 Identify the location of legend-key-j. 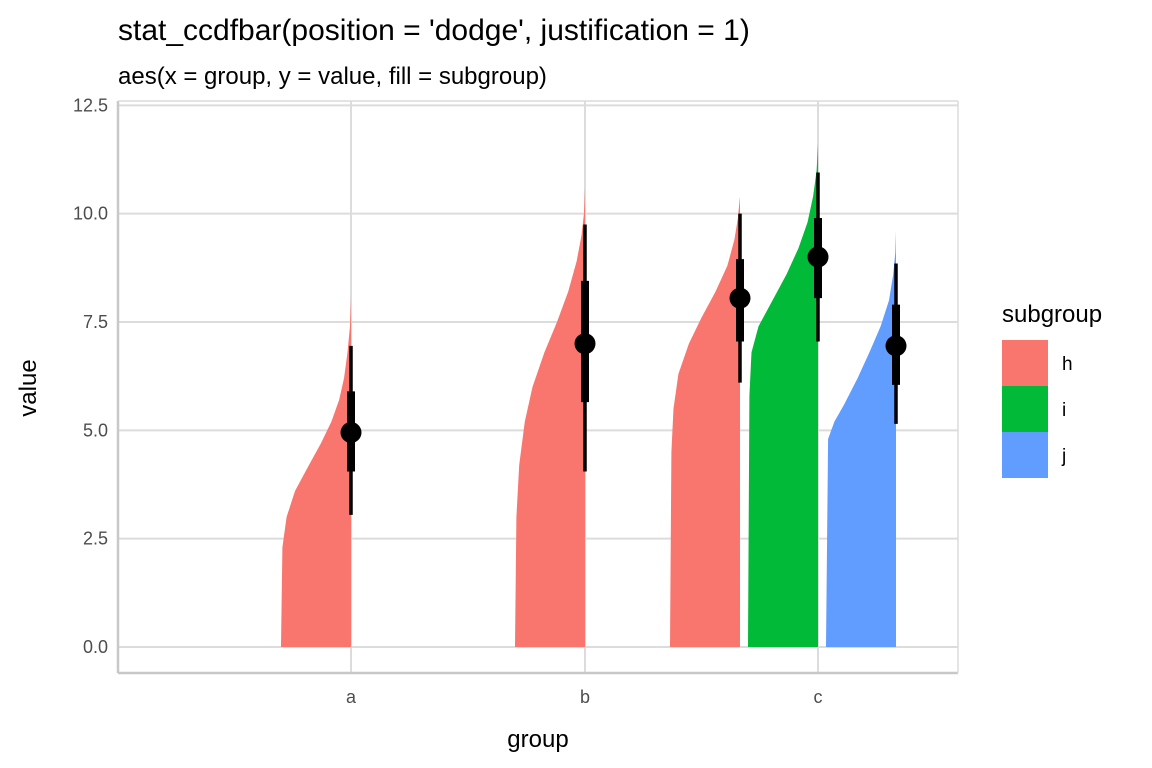
(1025, 455).